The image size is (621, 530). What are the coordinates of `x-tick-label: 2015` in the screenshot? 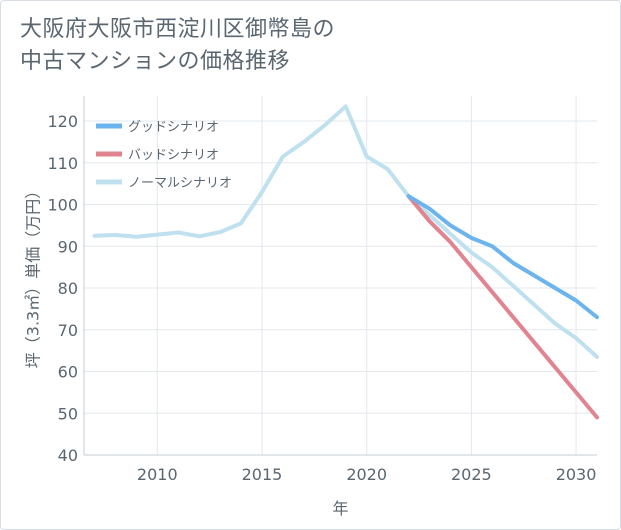 It's located at (262, 474).